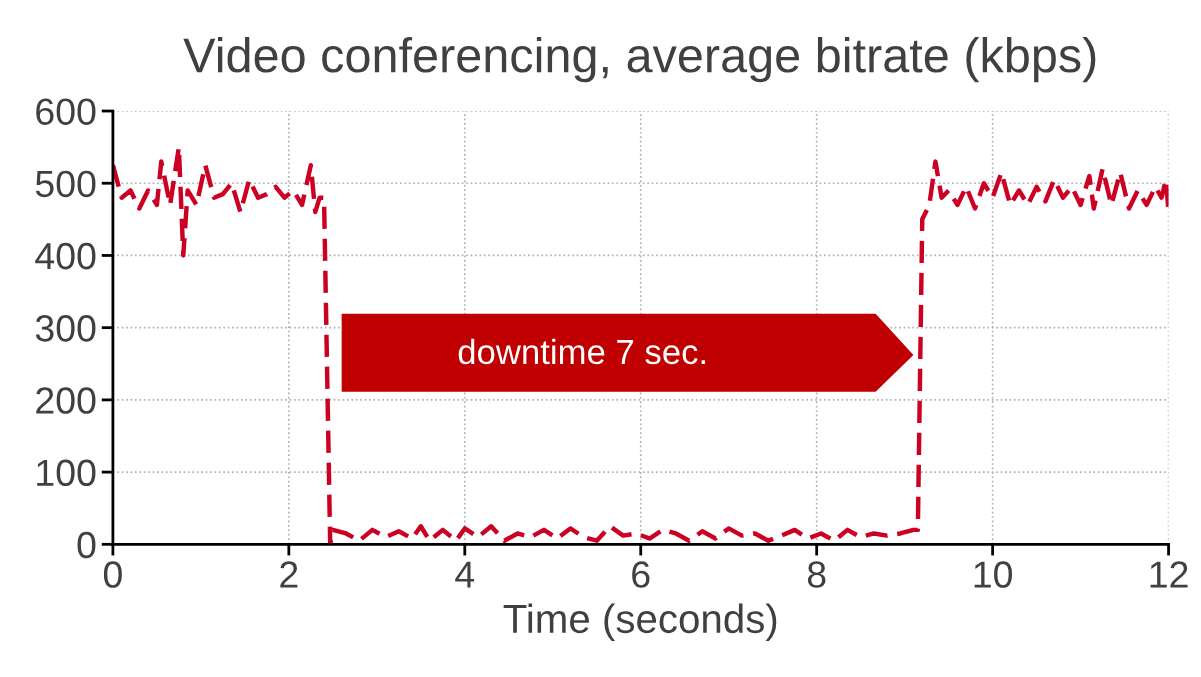 This screenshot has width=1201, height=677. I want to click on x-axis-title: Time (seconds), so click(640, 622).